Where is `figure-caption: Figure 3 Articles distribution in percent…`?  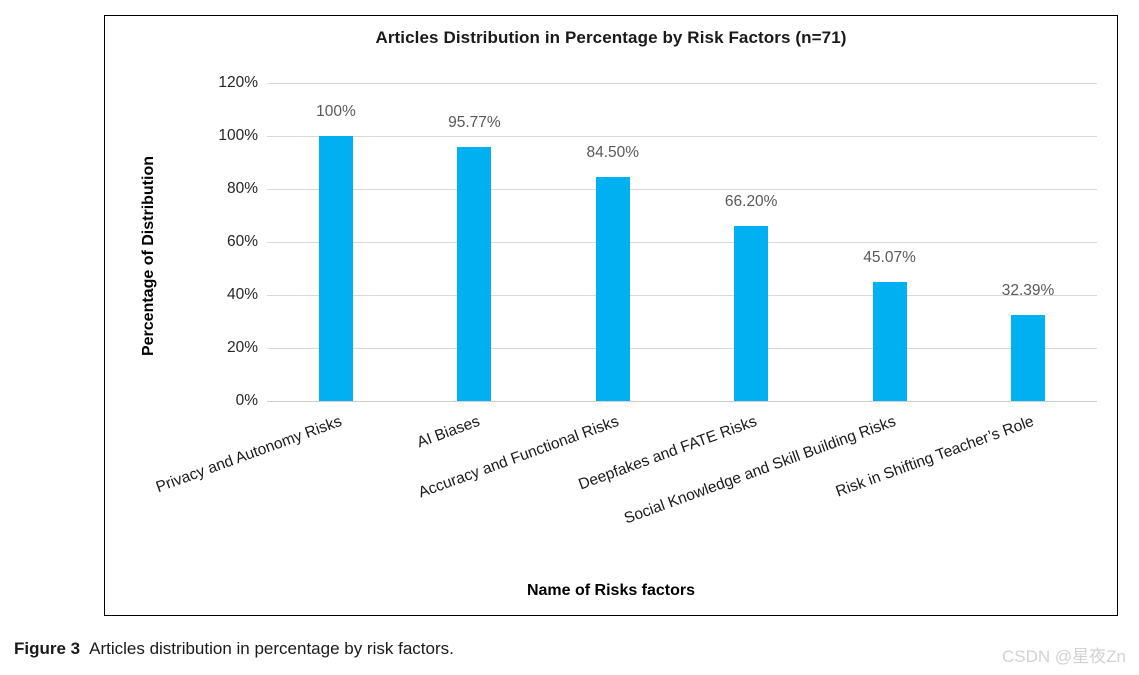
figure-caption: Figure 3 Articles distribution in percent… is located at coordinates (234, 649).